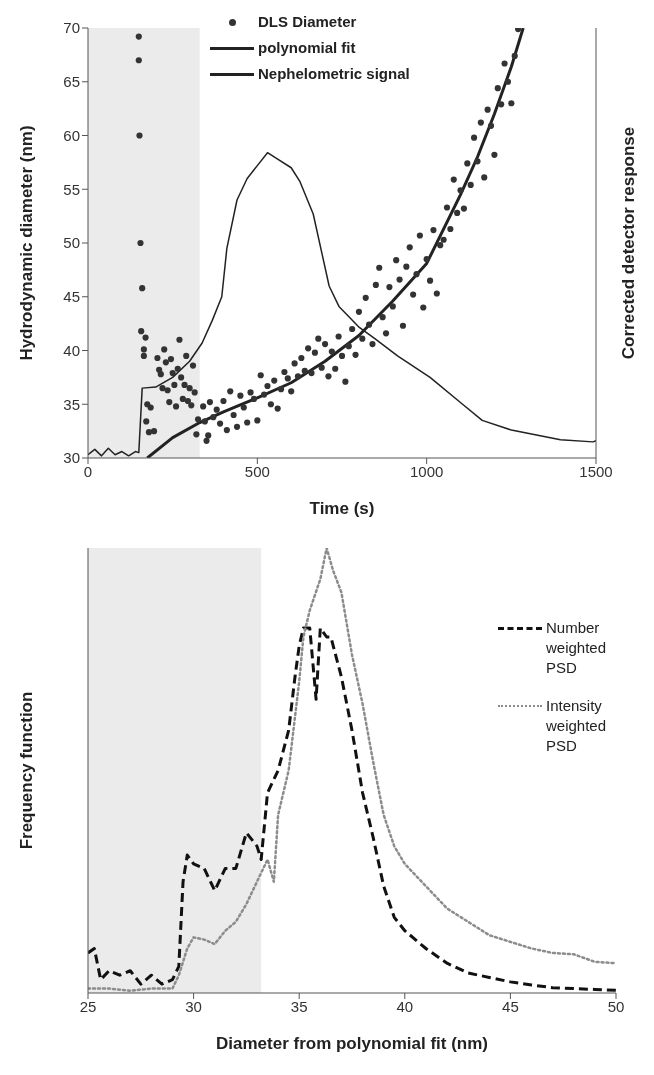 This screenshot has height=1075, width=654. What do you see at coordinates (426, 471) in the screenshot?
I see `x-tick-label: 1000` at bounding box center [426, 471].